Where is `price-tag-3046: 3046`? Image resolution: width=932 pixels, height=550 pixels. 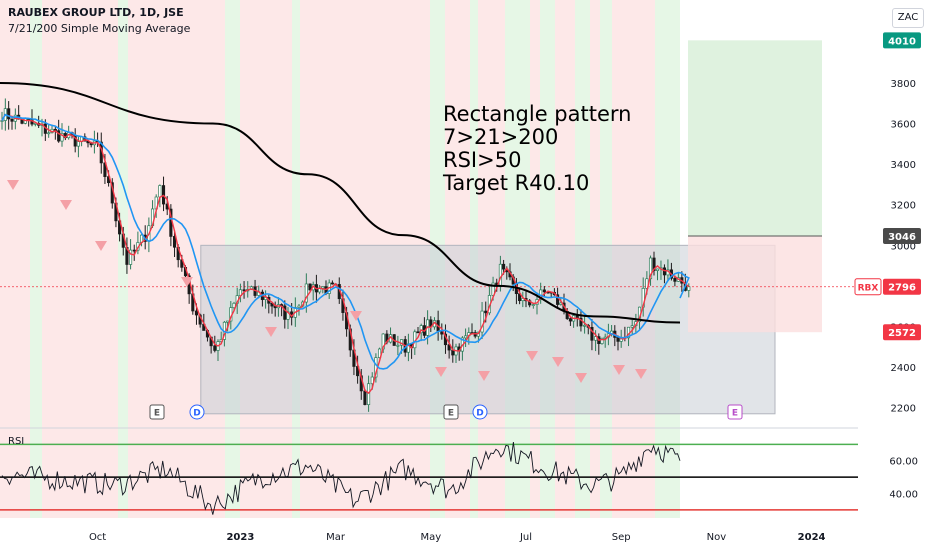 price-tag-3046: 3046 is located at coordinates (902, 235).